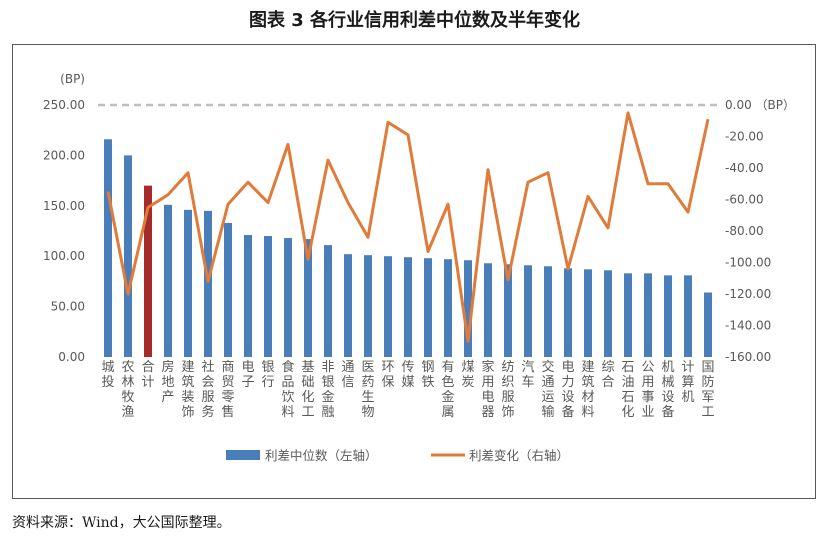 This screenshot has width=829, height=546. What do you see at coordinates (64, 218) in the screenshot?
I see `left-axis: (BP) 0.00 50.00 100.00 150.00 200.00 250.00` at bounding box center [64, 218].